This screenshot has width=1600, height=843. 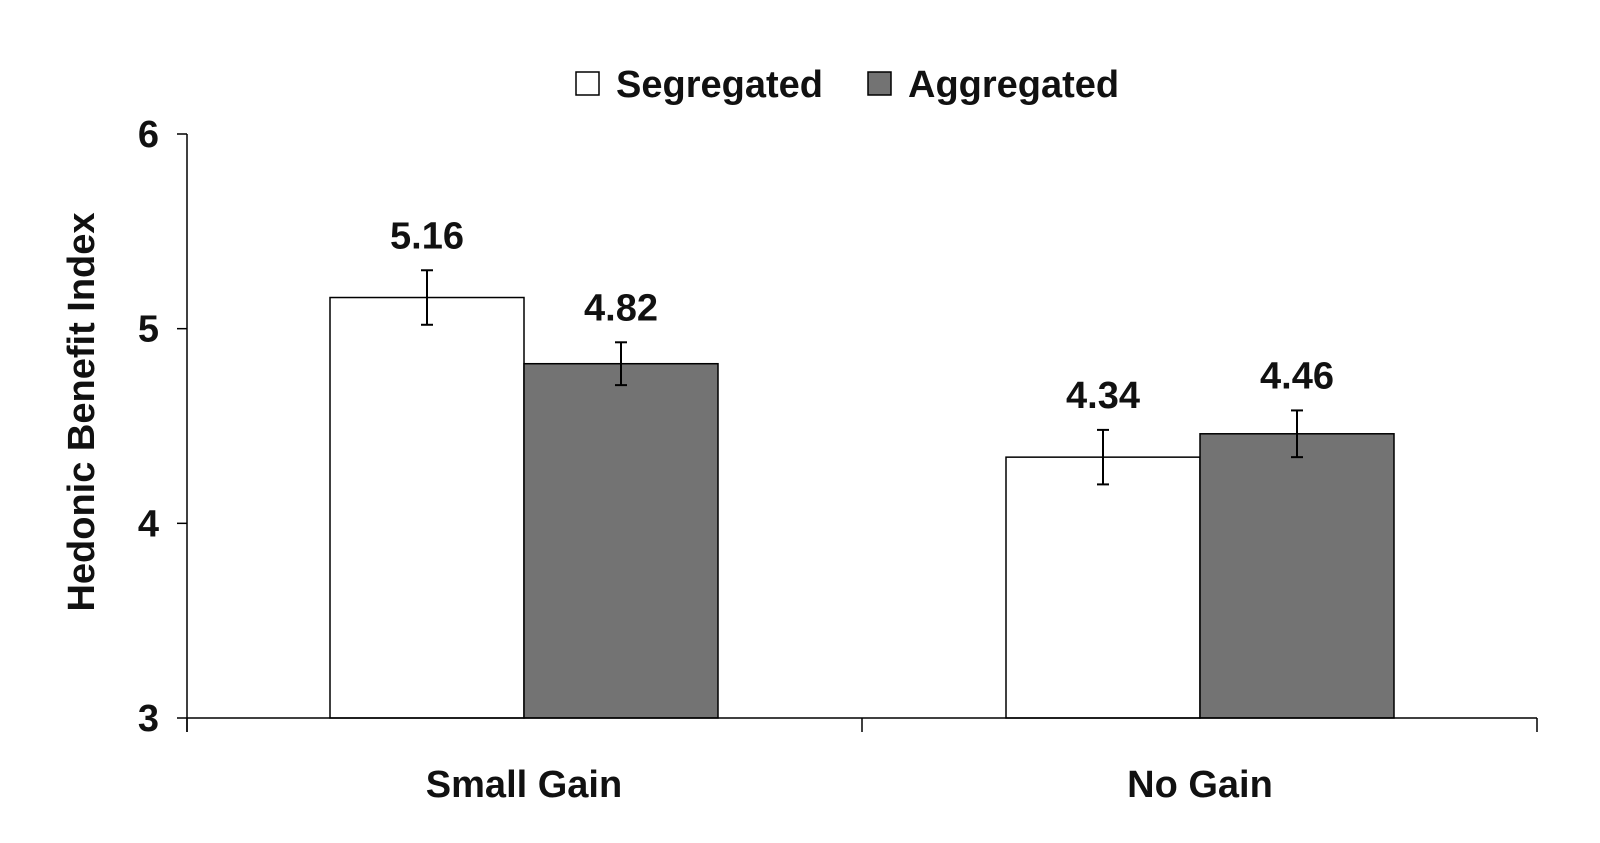 I want to click on data-label: 4.46, so click(x=1297, y=376).